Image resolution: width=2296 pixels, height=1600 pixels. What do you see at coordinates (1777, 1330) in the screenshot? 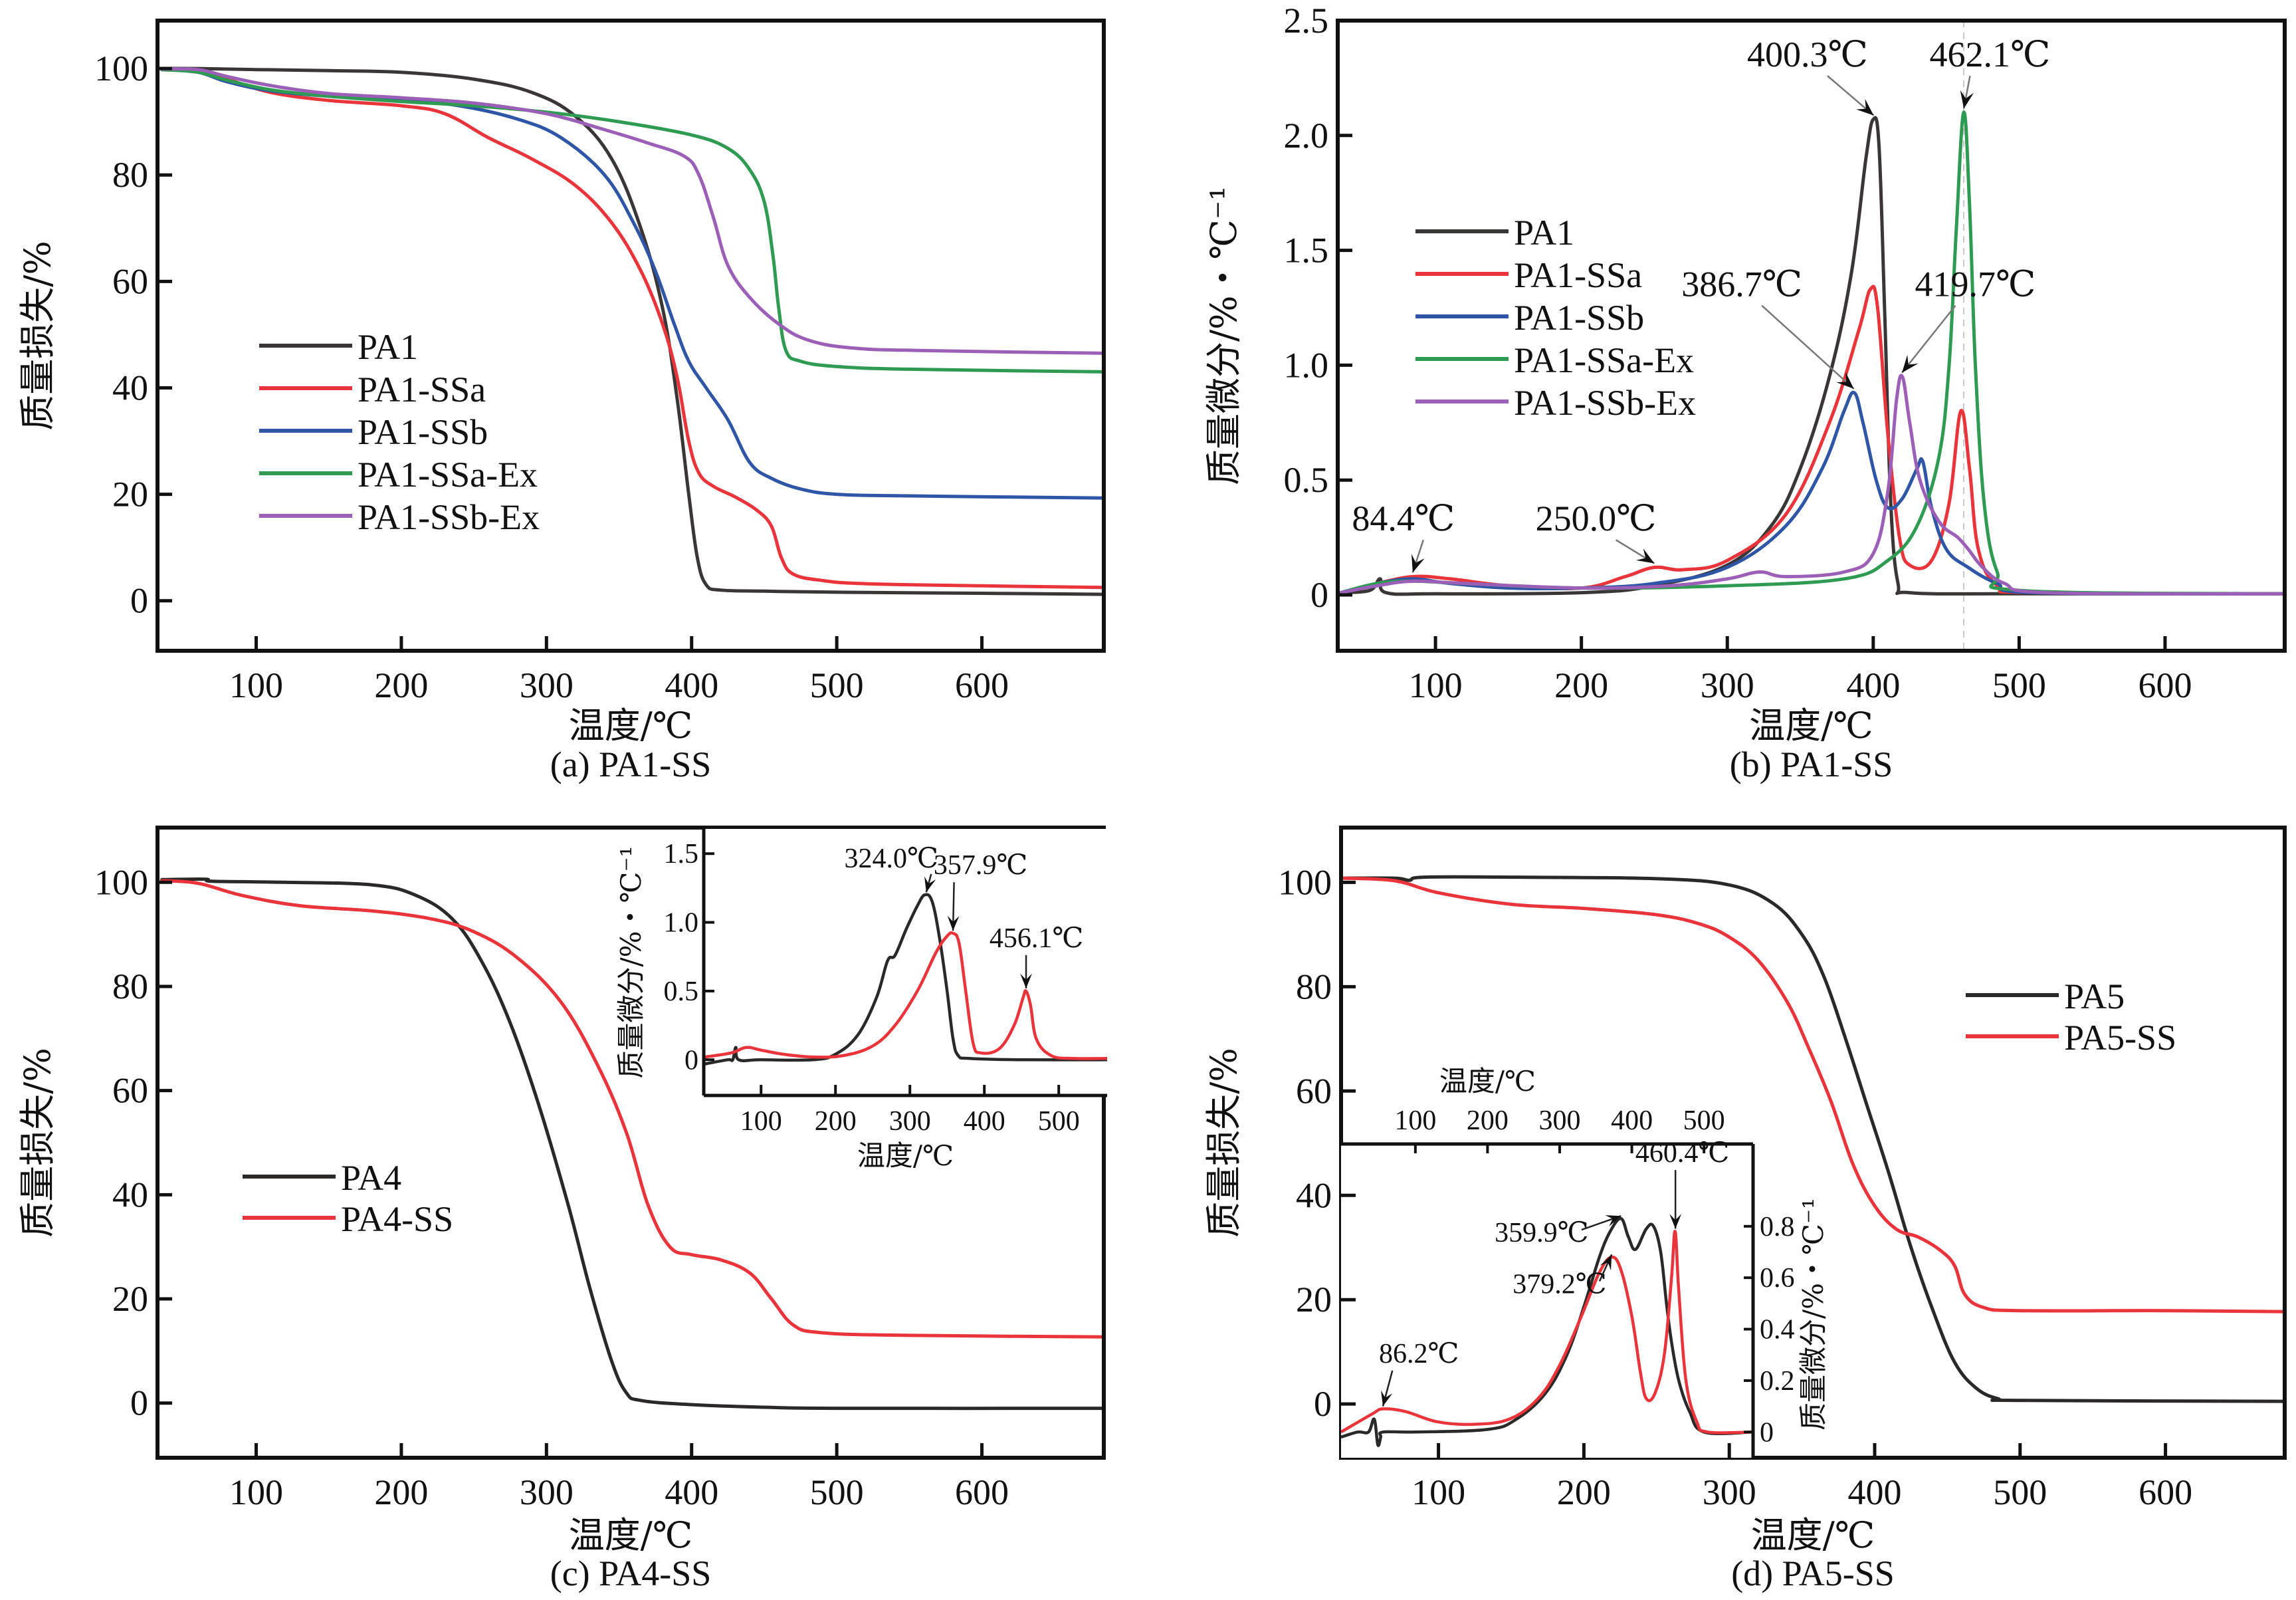
I see `inset-y-tick-label: 0.4` at bounding box center [1777, 1330].